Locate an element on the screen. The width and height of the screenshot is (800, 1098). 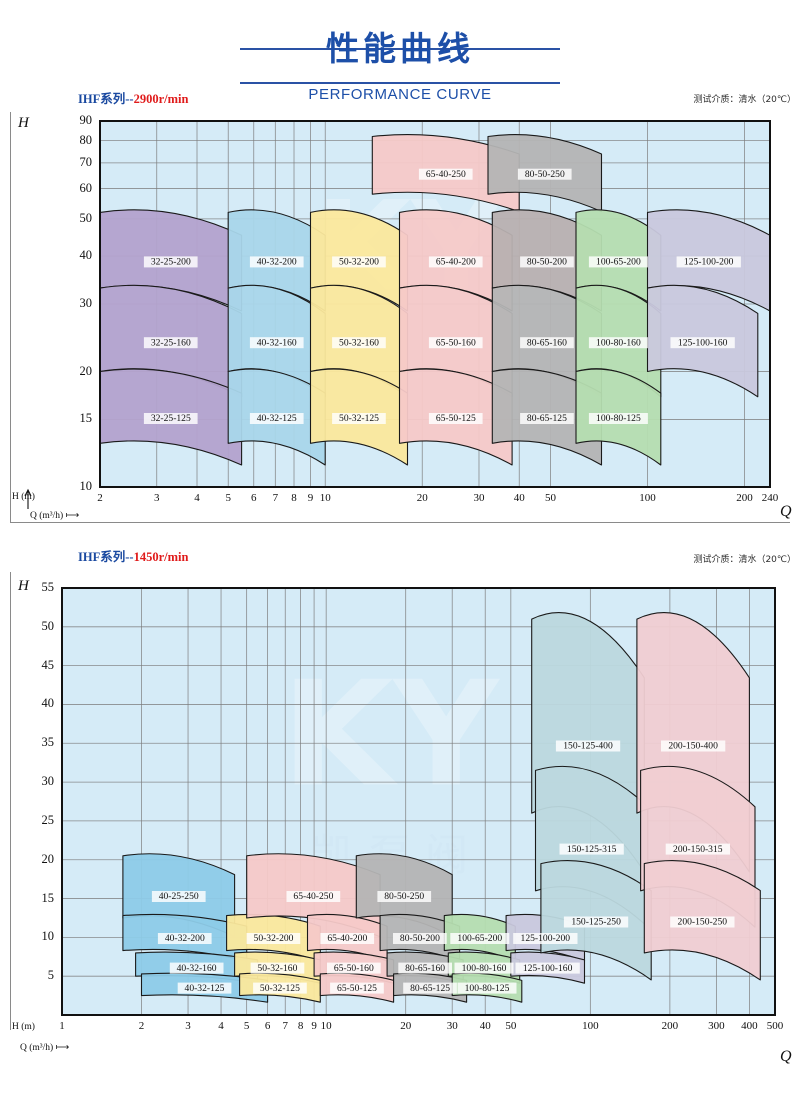
chart-2900-y-axis-letter: H is located at coordinates (23, 123).